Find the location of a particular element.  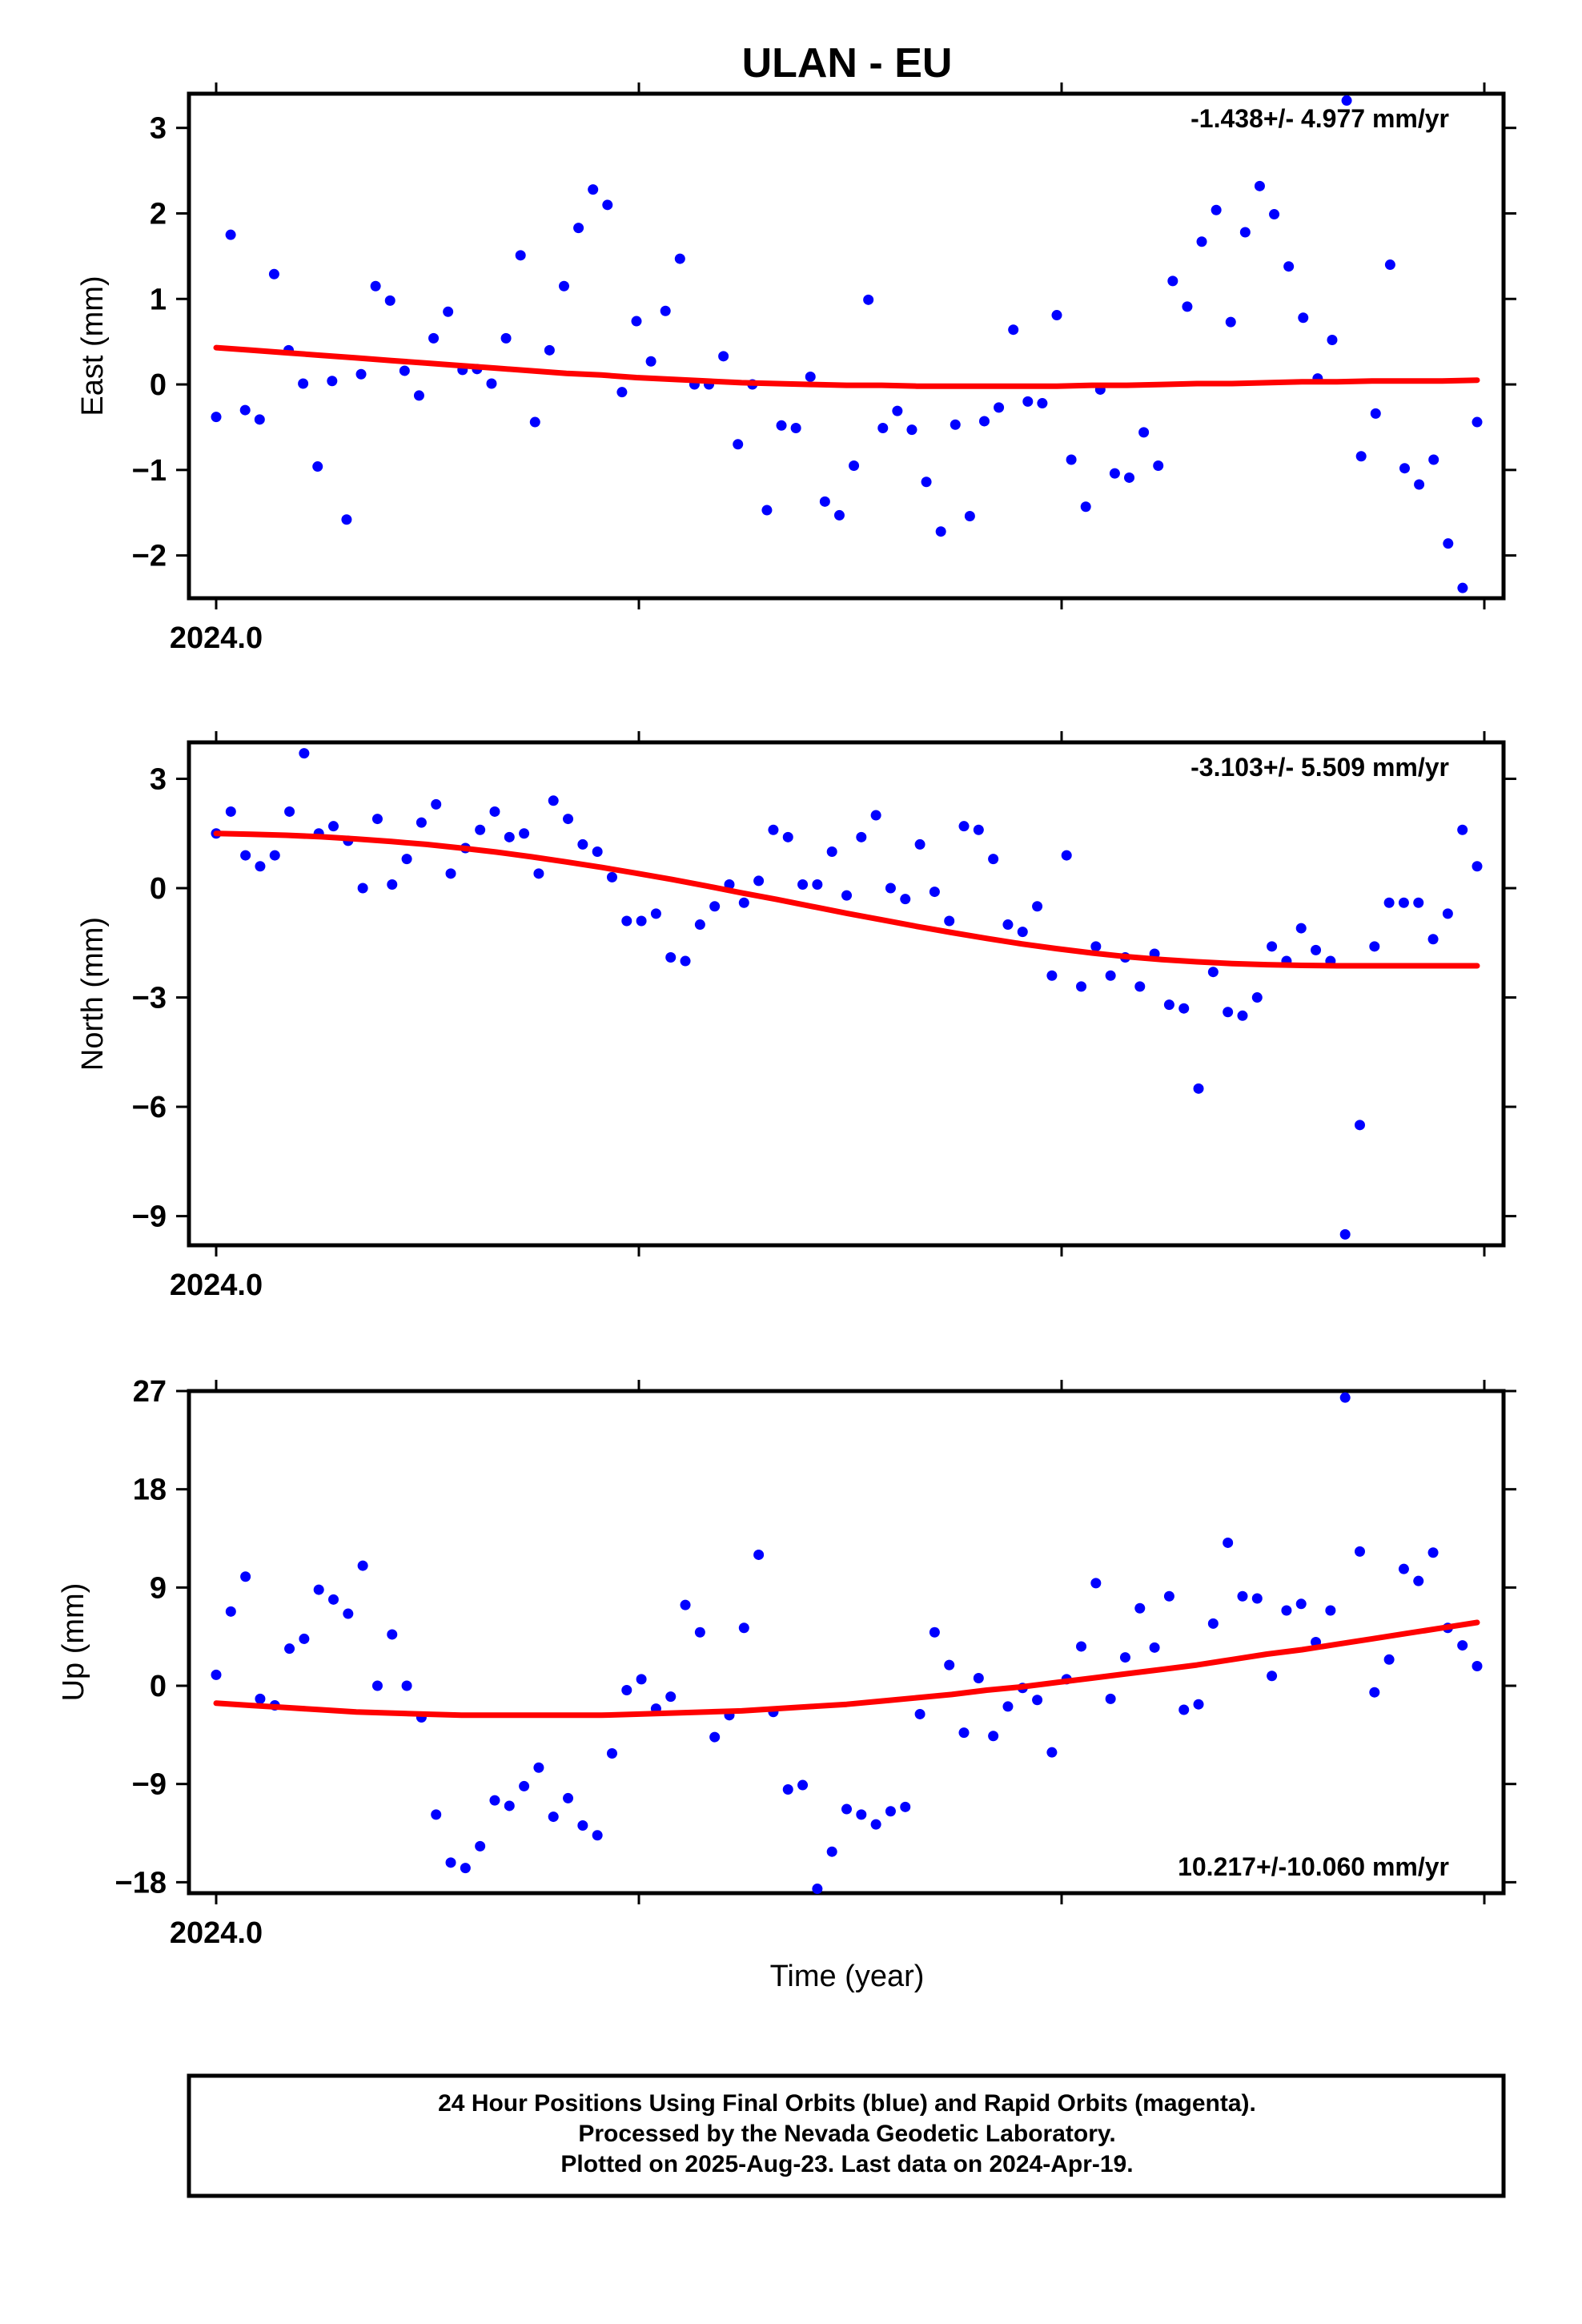

y-tick-label: 0 is located at coordinates (158, 385).